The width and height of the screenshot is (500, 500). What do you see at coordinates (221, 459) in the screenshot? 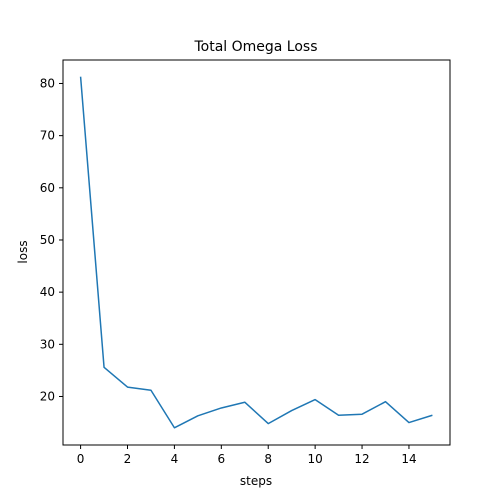
I see `x-tick-label: 6` at bounding box center [221, 459].